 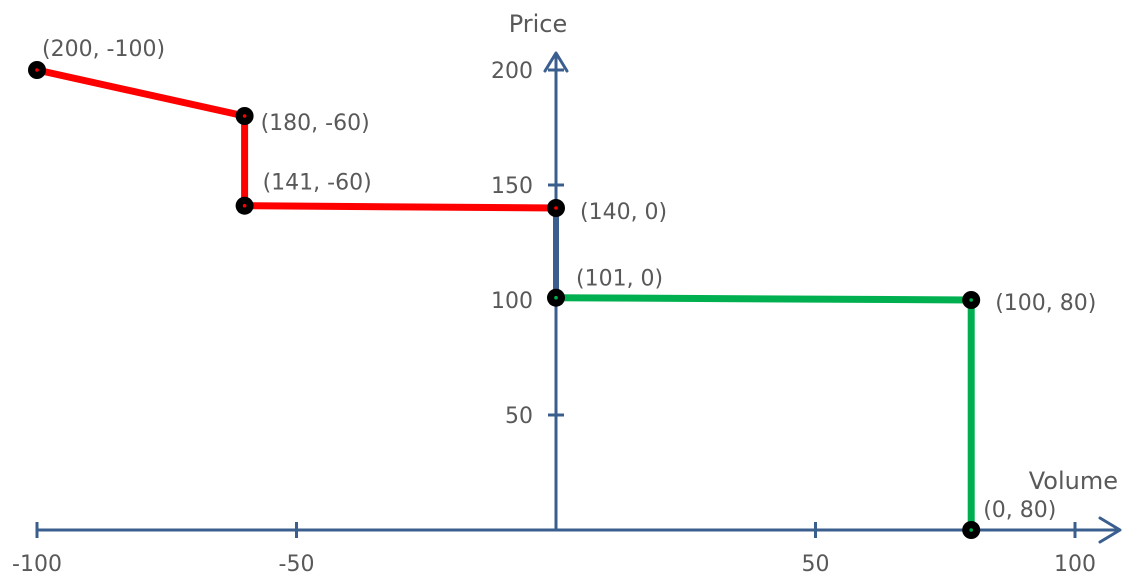 I want to click on x-axis-label: Volume, so click(x=1073, y=481).